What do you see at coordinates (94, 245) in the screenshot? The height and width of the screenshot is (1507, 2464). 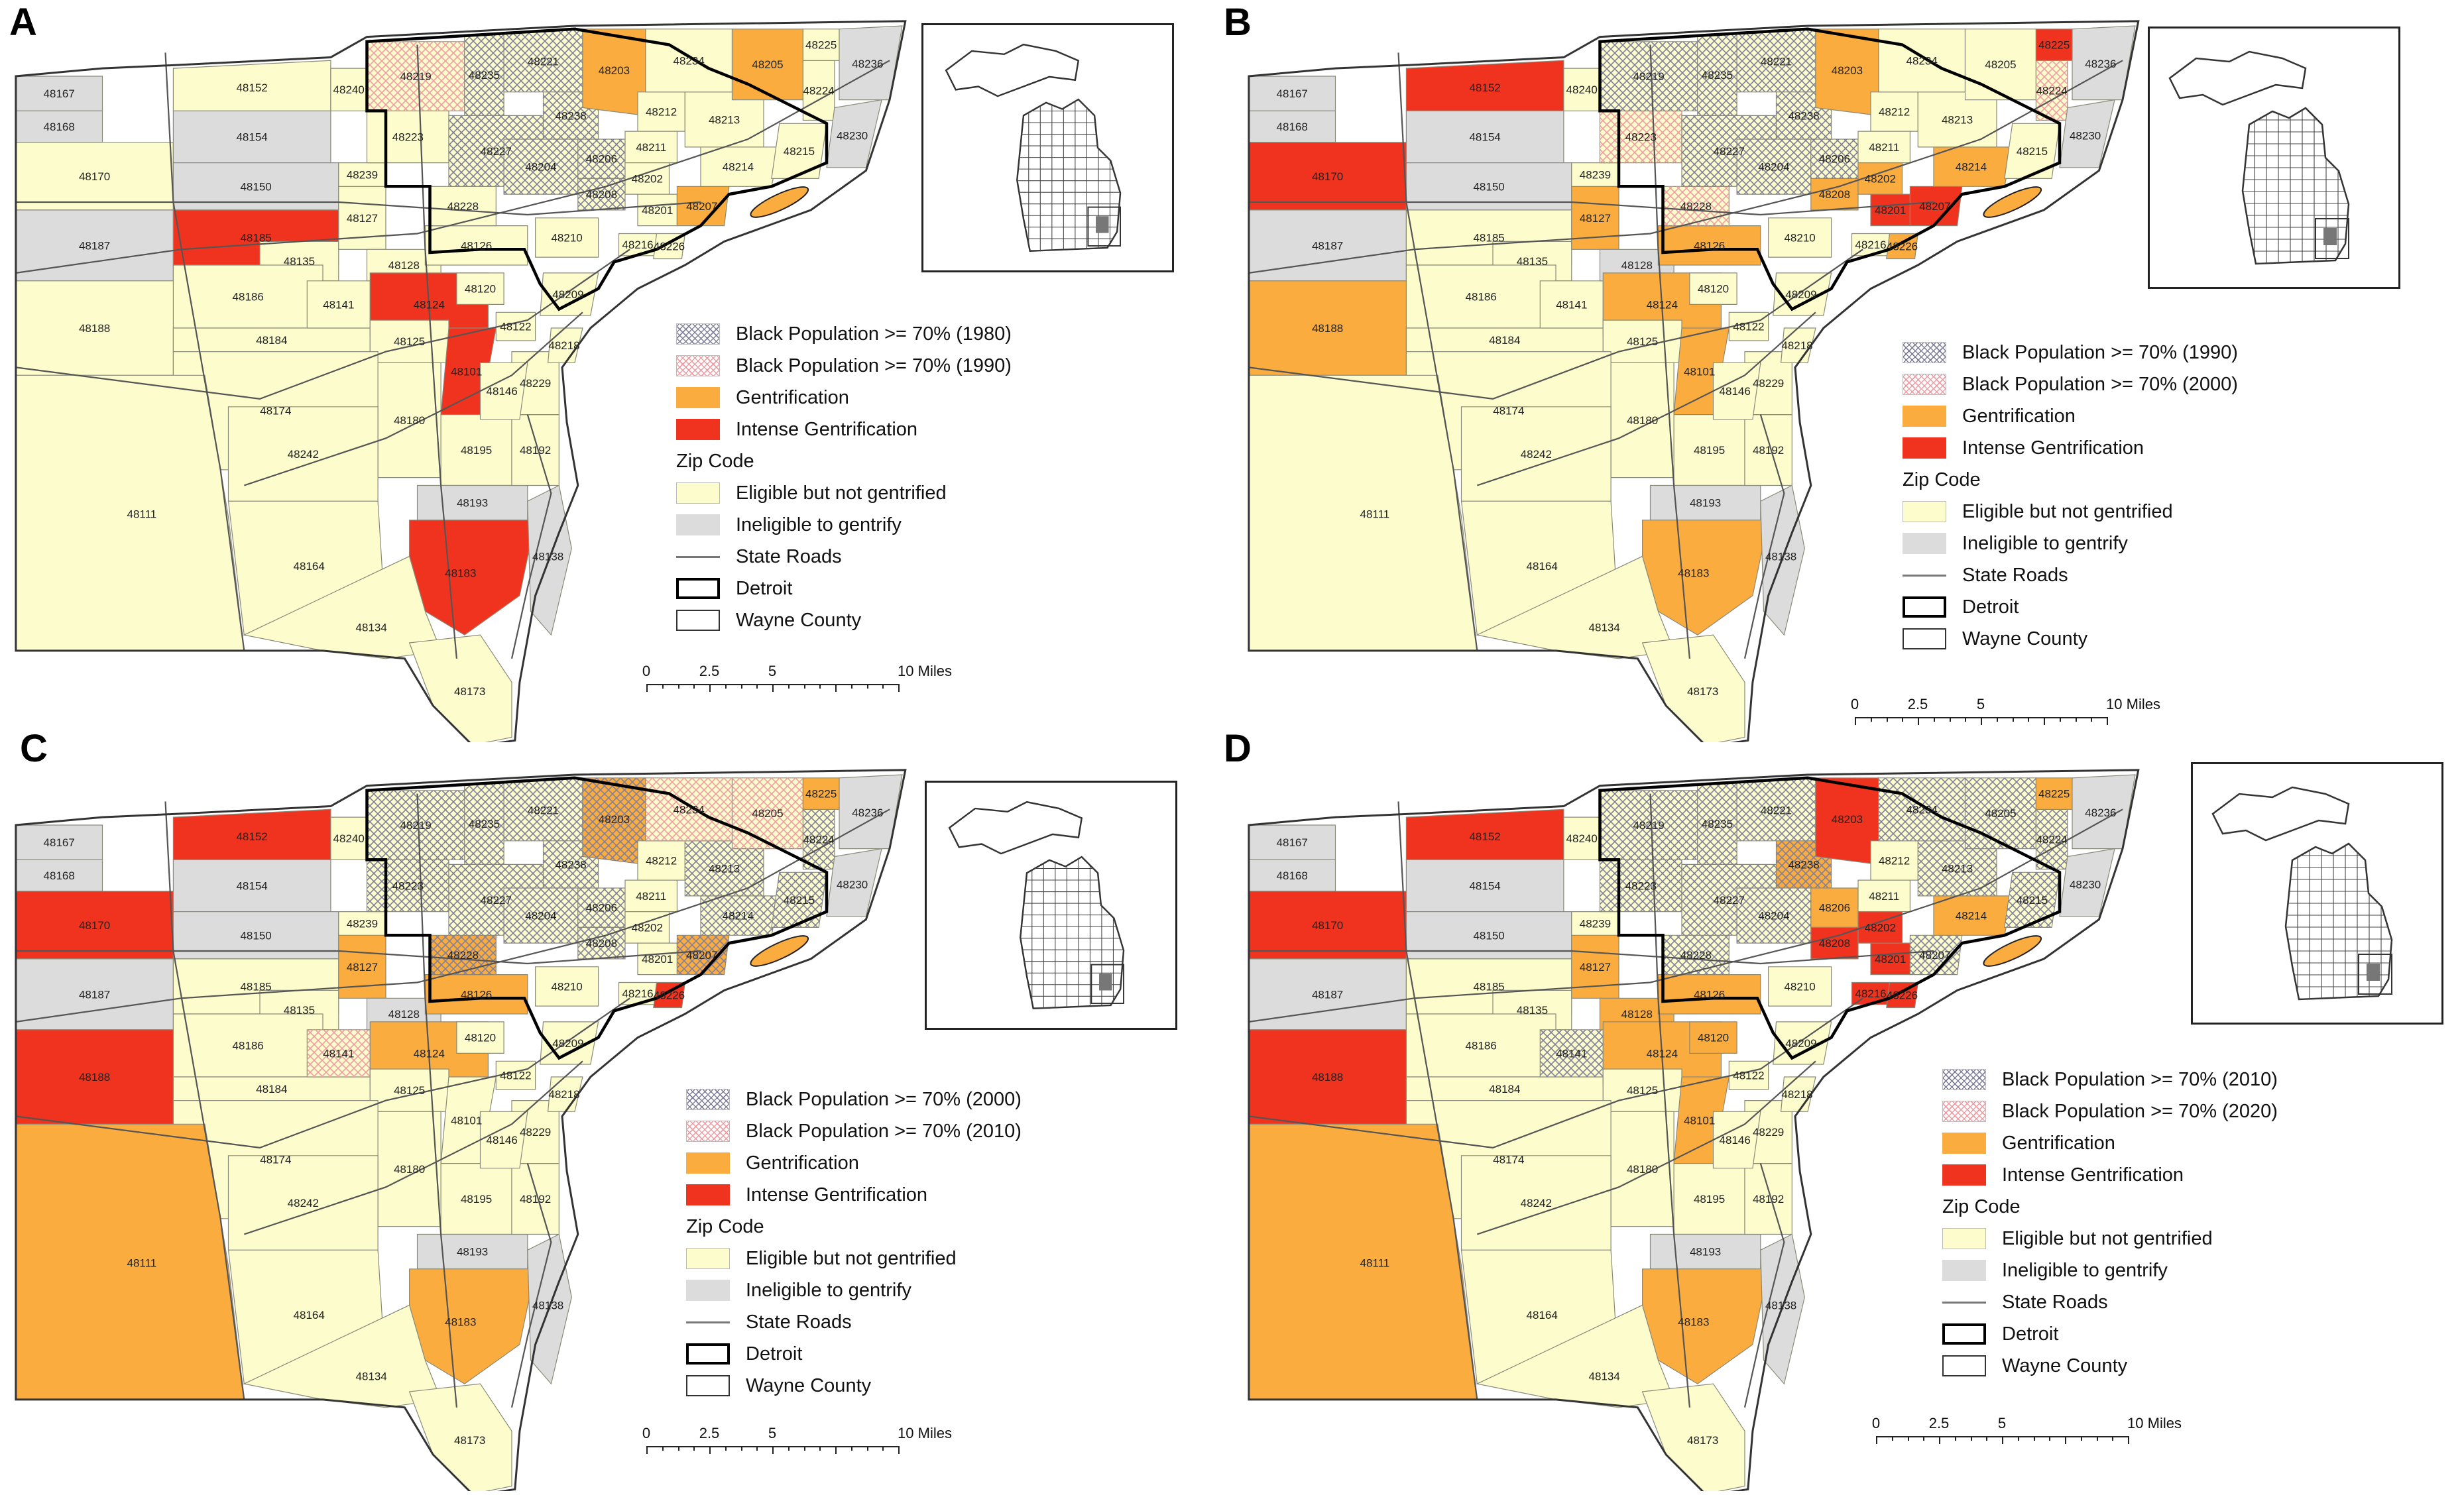 I see `zip-label: 48187` at bounding box center [94, 245].